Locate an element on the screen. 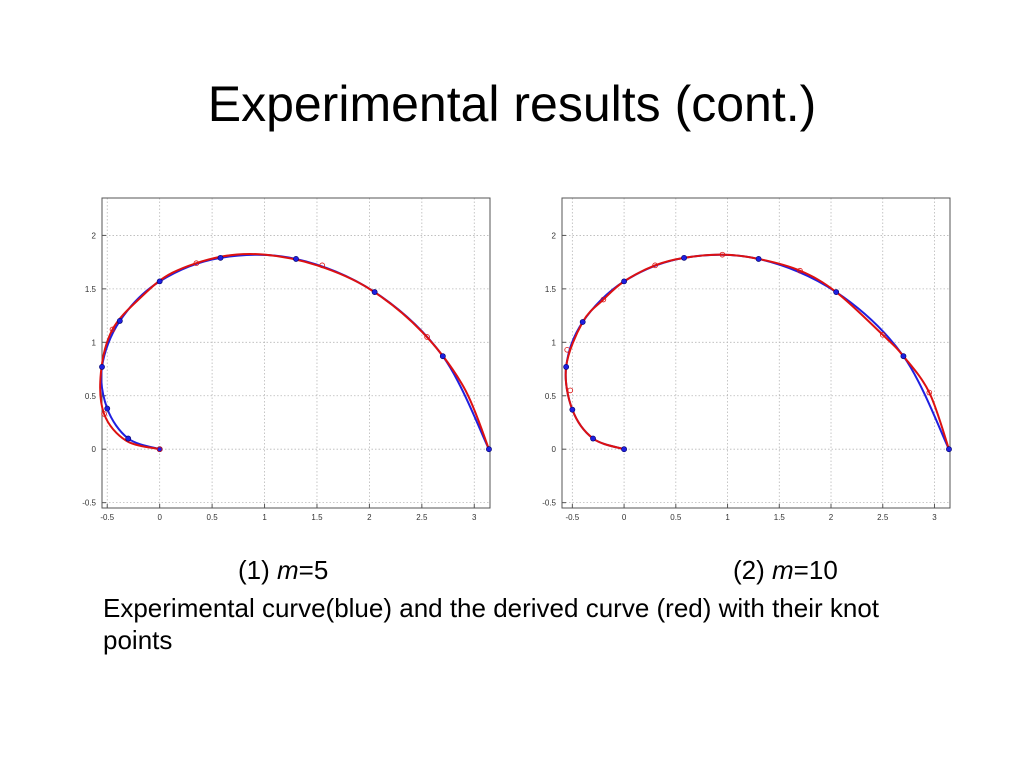  caption-prefix: (1) is located at coordinates (257, 570).